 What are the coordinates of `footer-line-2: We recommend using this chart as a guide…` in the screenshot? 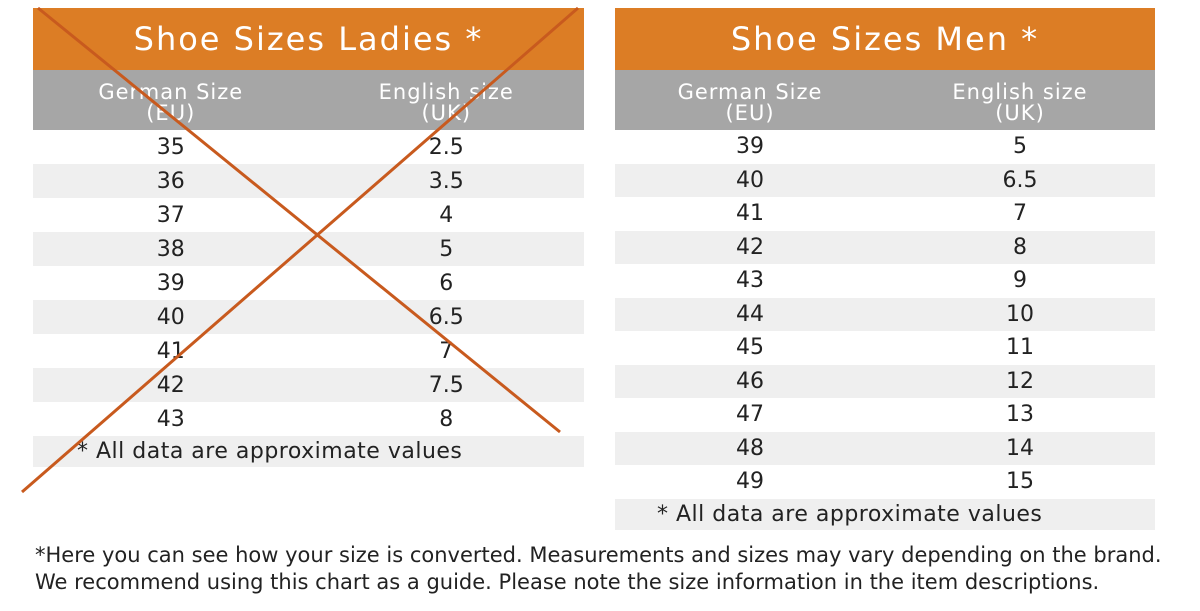 It's located at (567, 582).